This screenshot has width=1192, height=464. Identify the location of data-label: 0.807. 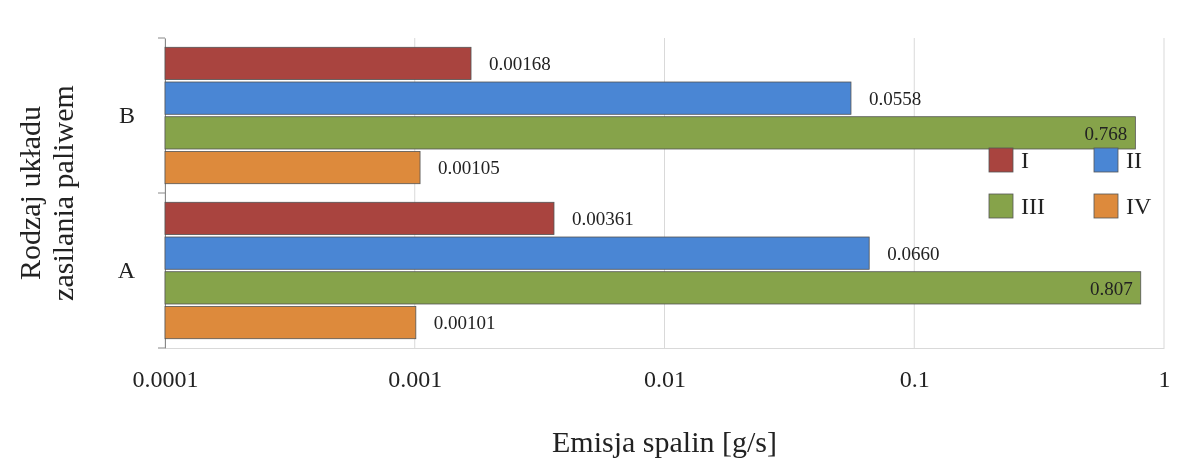
(1111, 288).